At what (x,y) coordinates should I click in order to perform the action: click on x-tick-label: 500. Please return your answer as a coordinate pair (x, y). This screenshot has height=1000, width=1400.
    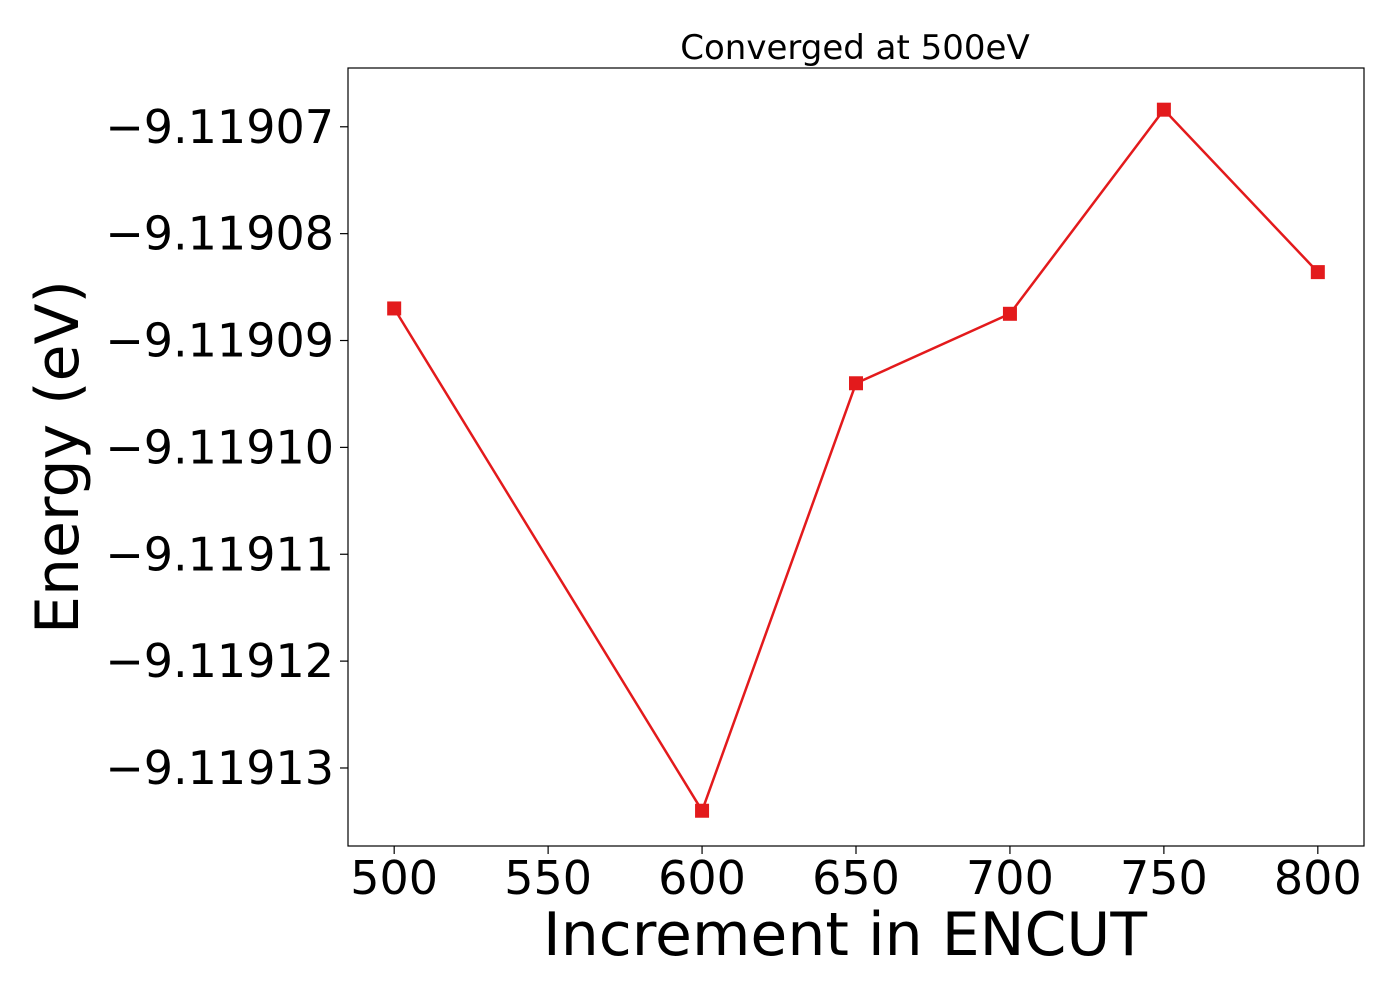
    Looking at the image, I should click on (394, 878).